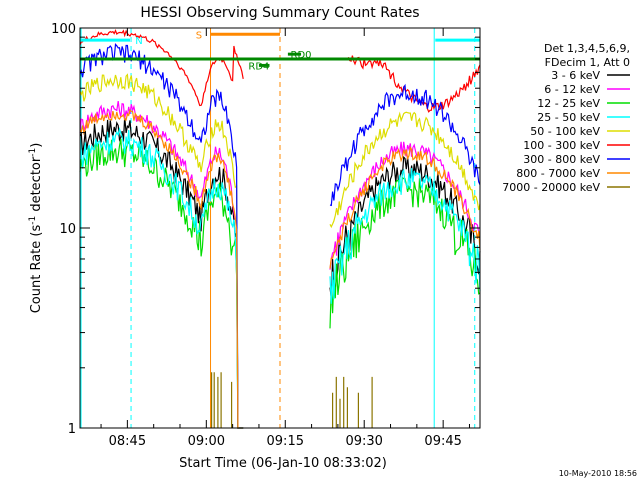 This screenshot has height=484, width=640. I want to click on legend-label-7: 300 - 800 keV, so click(561, 159).